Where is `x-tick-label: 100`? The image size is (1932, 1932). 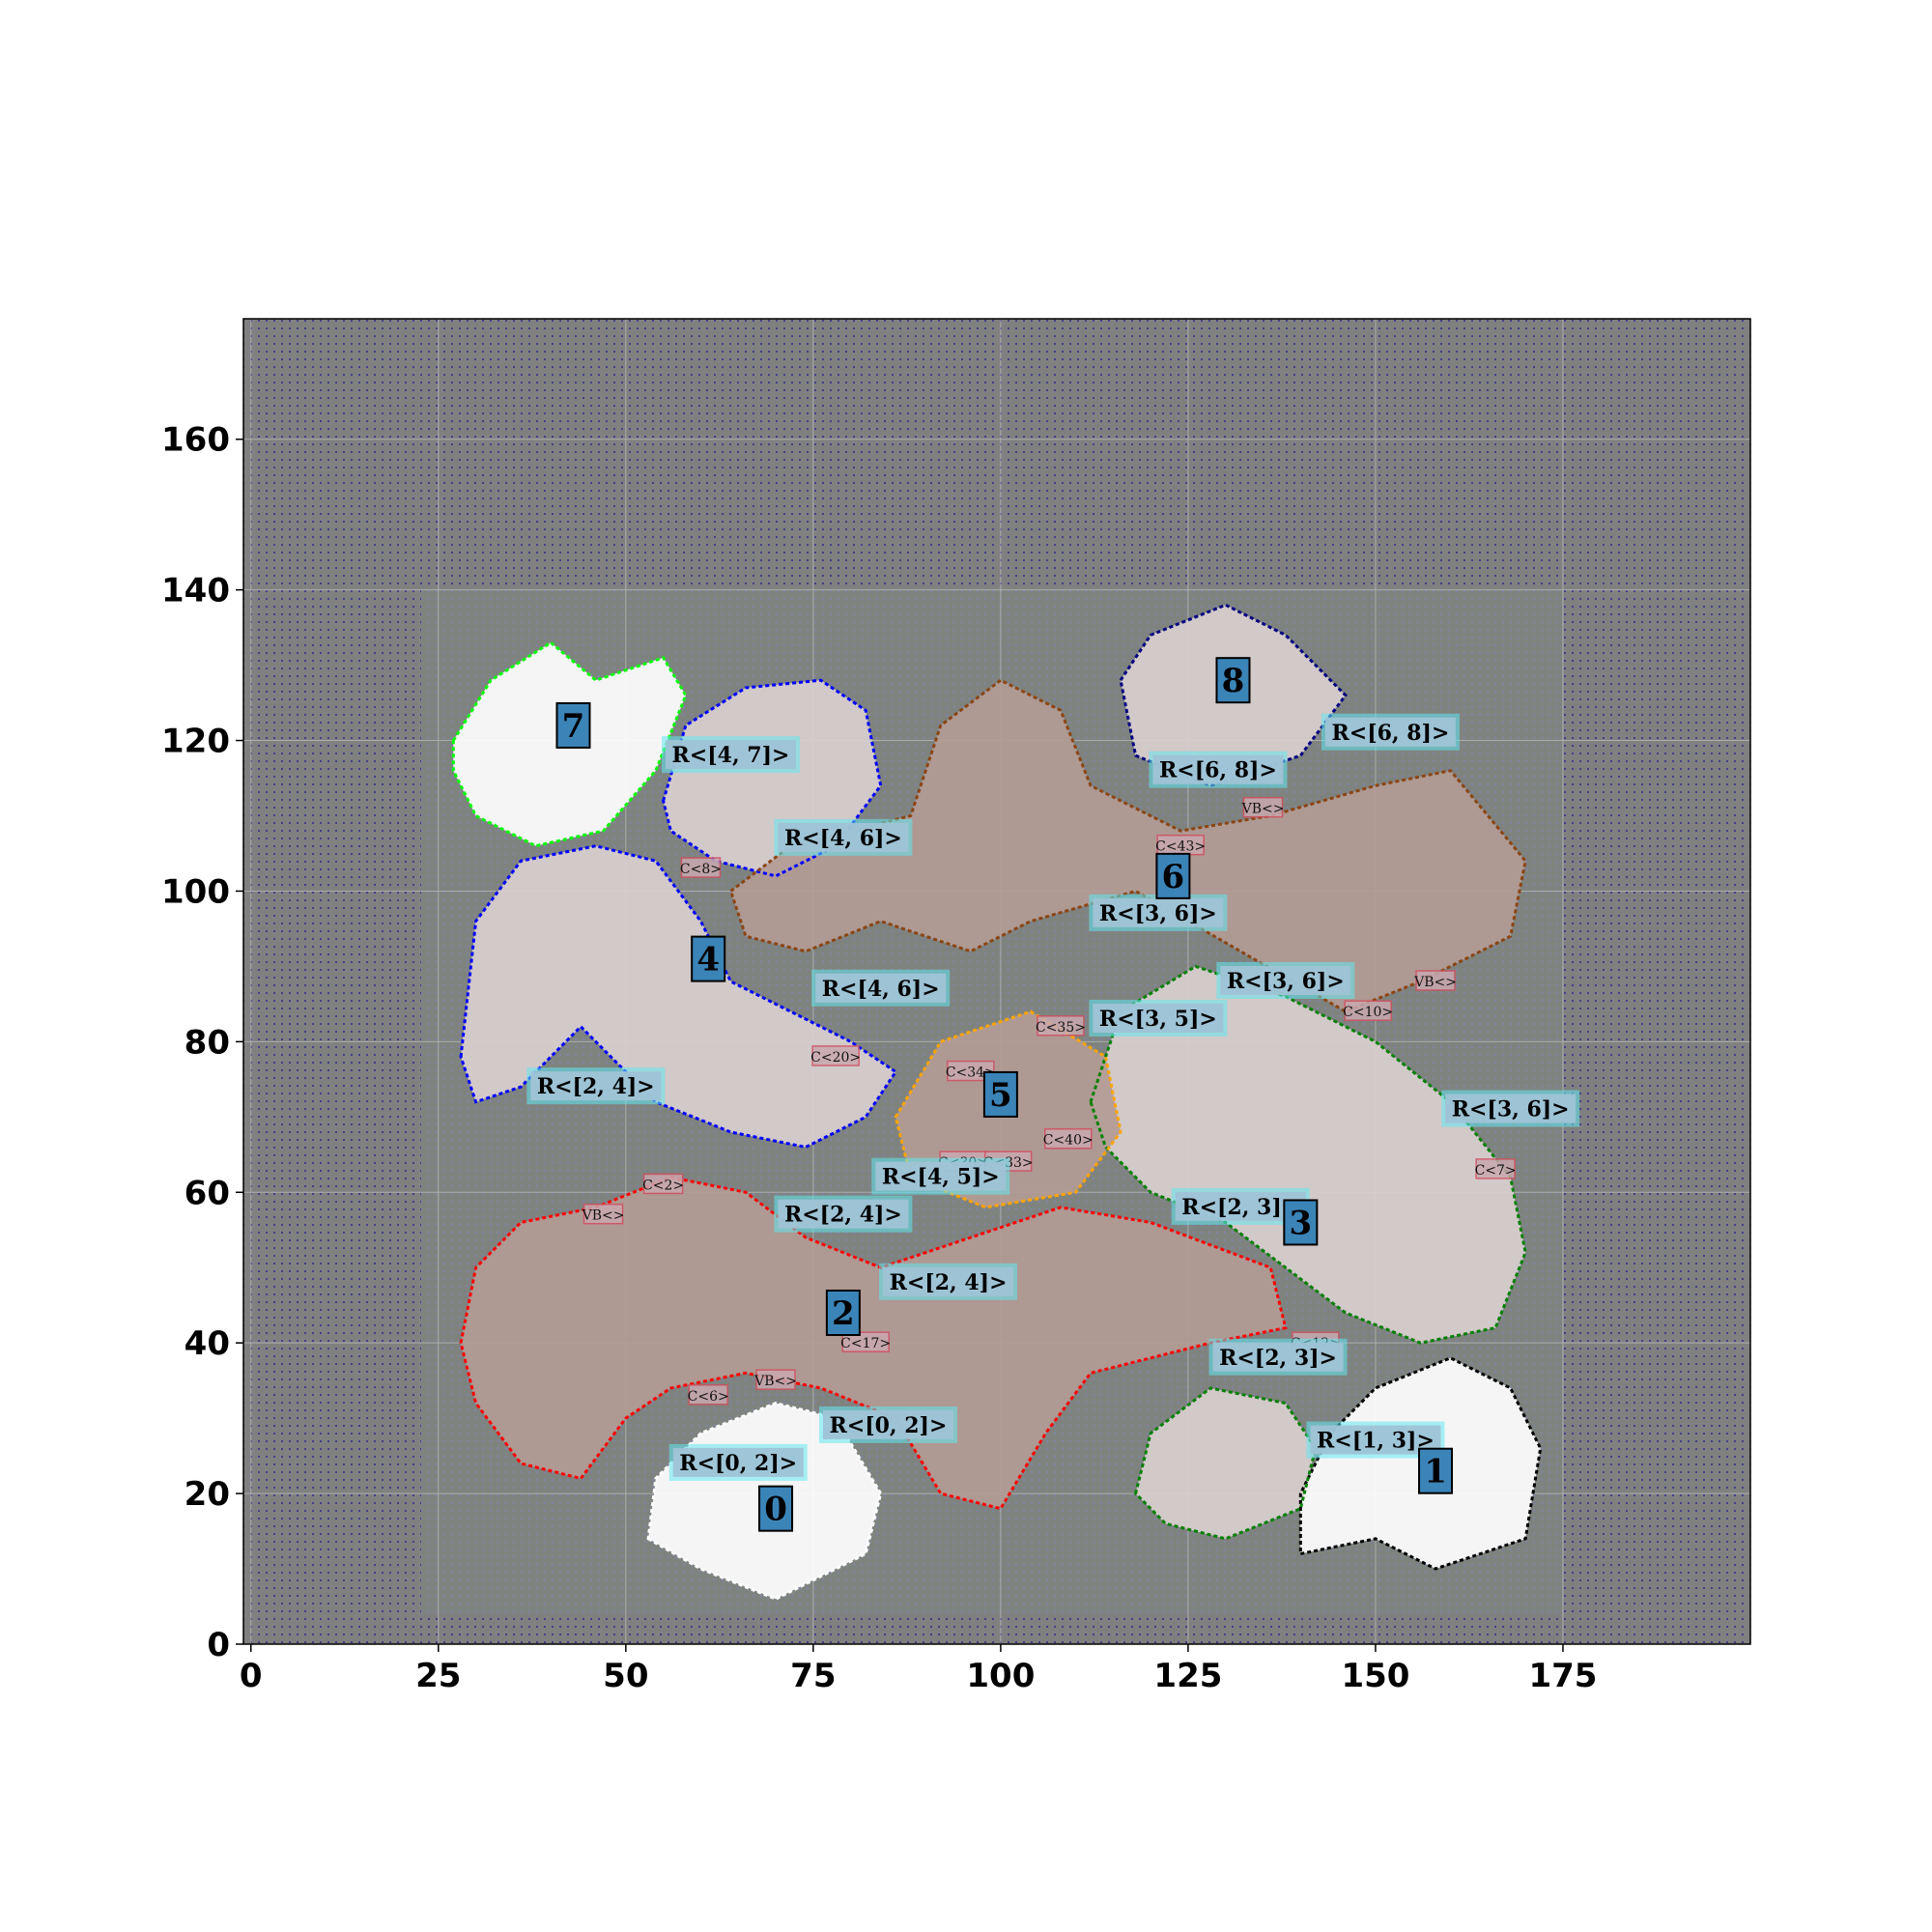 x-tick-label: 100 is located at coordinates (1000, 1676).